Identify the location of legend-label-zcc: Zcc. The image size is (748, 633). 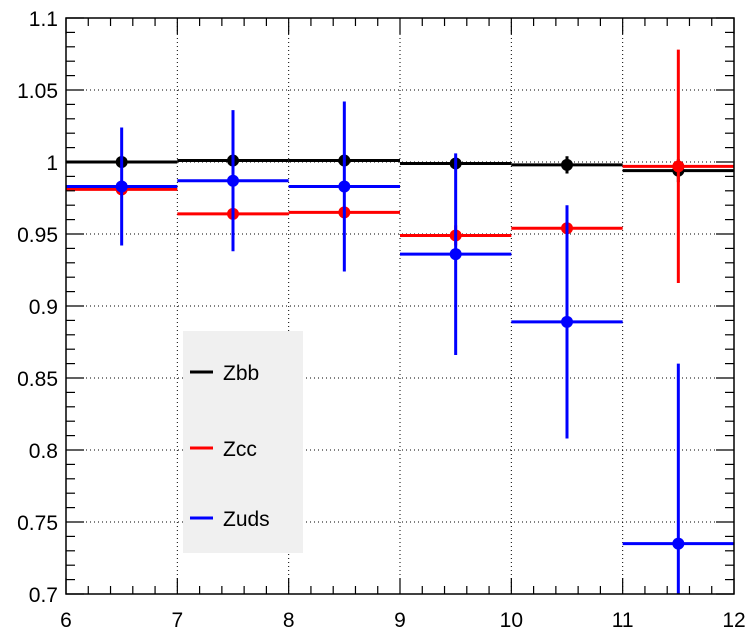
(240, 449).